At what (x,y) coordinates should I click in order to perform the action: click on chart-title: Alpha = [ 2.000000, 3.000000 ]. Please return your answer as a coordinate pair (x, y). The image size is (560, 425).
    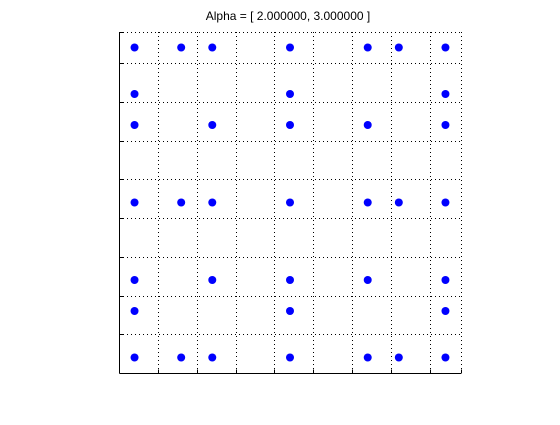
    Looking at the image, I should click on (288, 16).